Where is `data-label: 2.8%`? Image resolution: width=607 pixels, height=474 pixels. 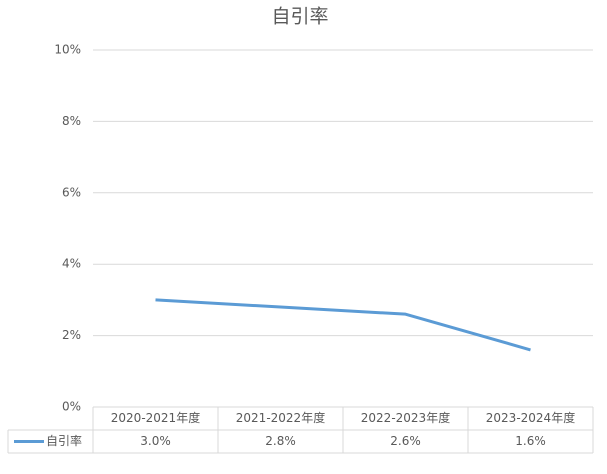 data-label: 2.8% is located at coordinates (280, 441).